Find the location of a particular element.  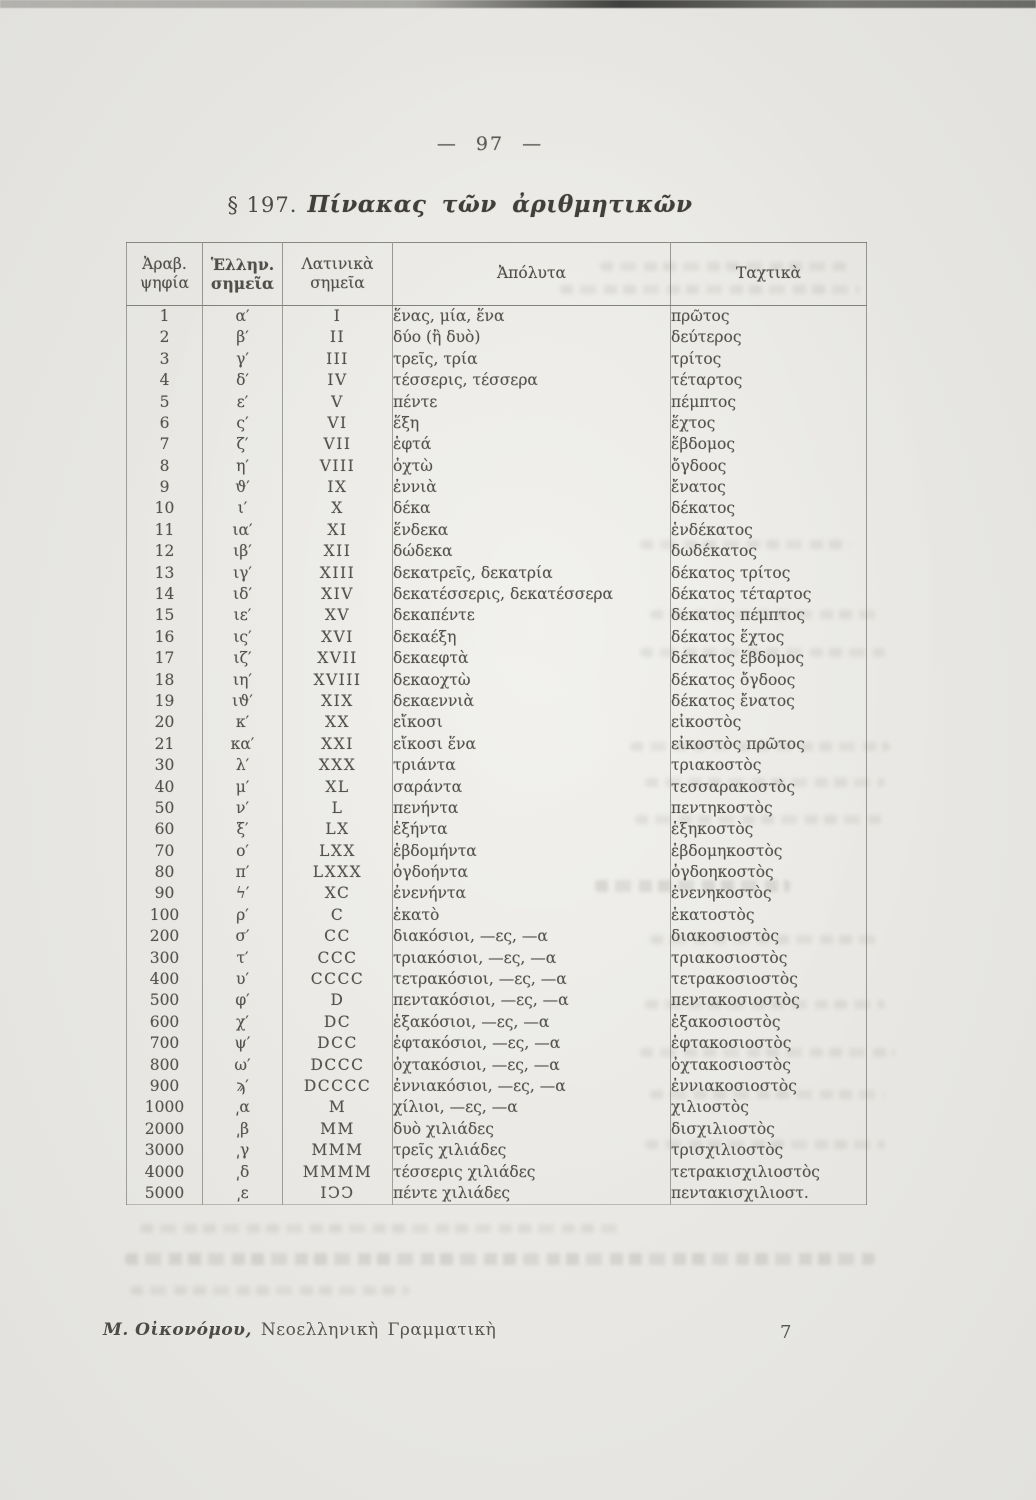

arabic-digit-cell: 70 is located at coordinates (164, 850).